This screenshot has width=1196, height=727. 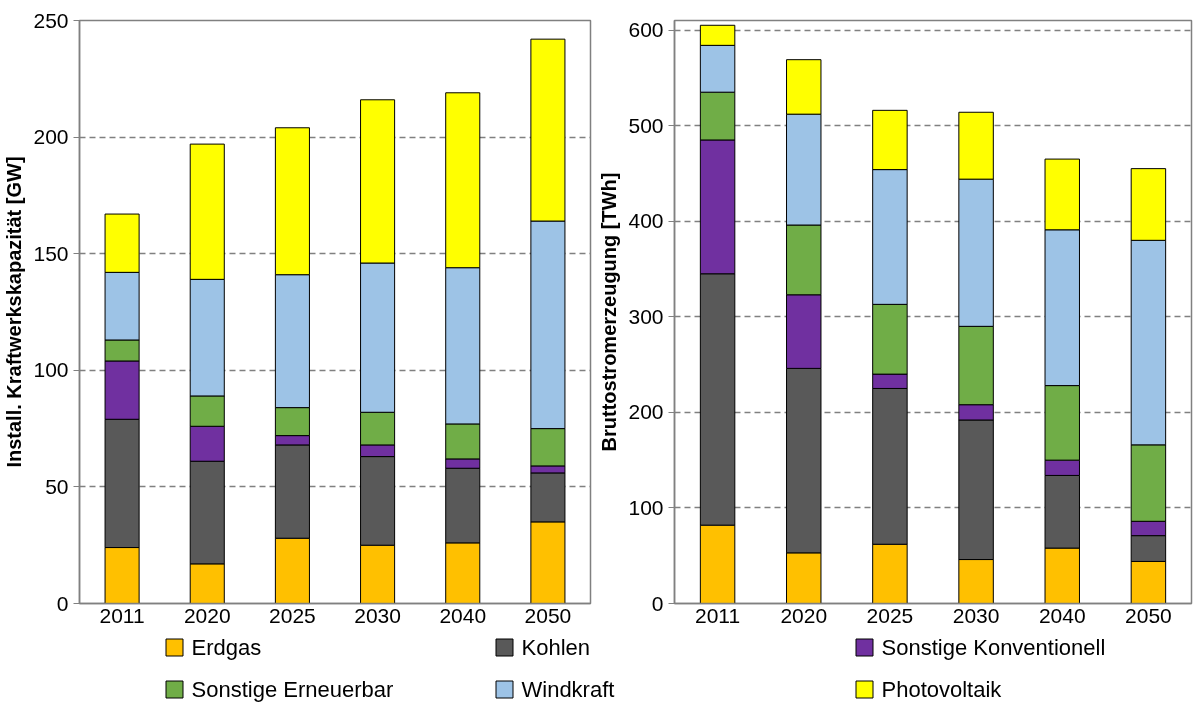 What do you see at coordinates (51, 253) in the screenshot?
I see `y-tick-label: 150` at bounding box center [51, 253].